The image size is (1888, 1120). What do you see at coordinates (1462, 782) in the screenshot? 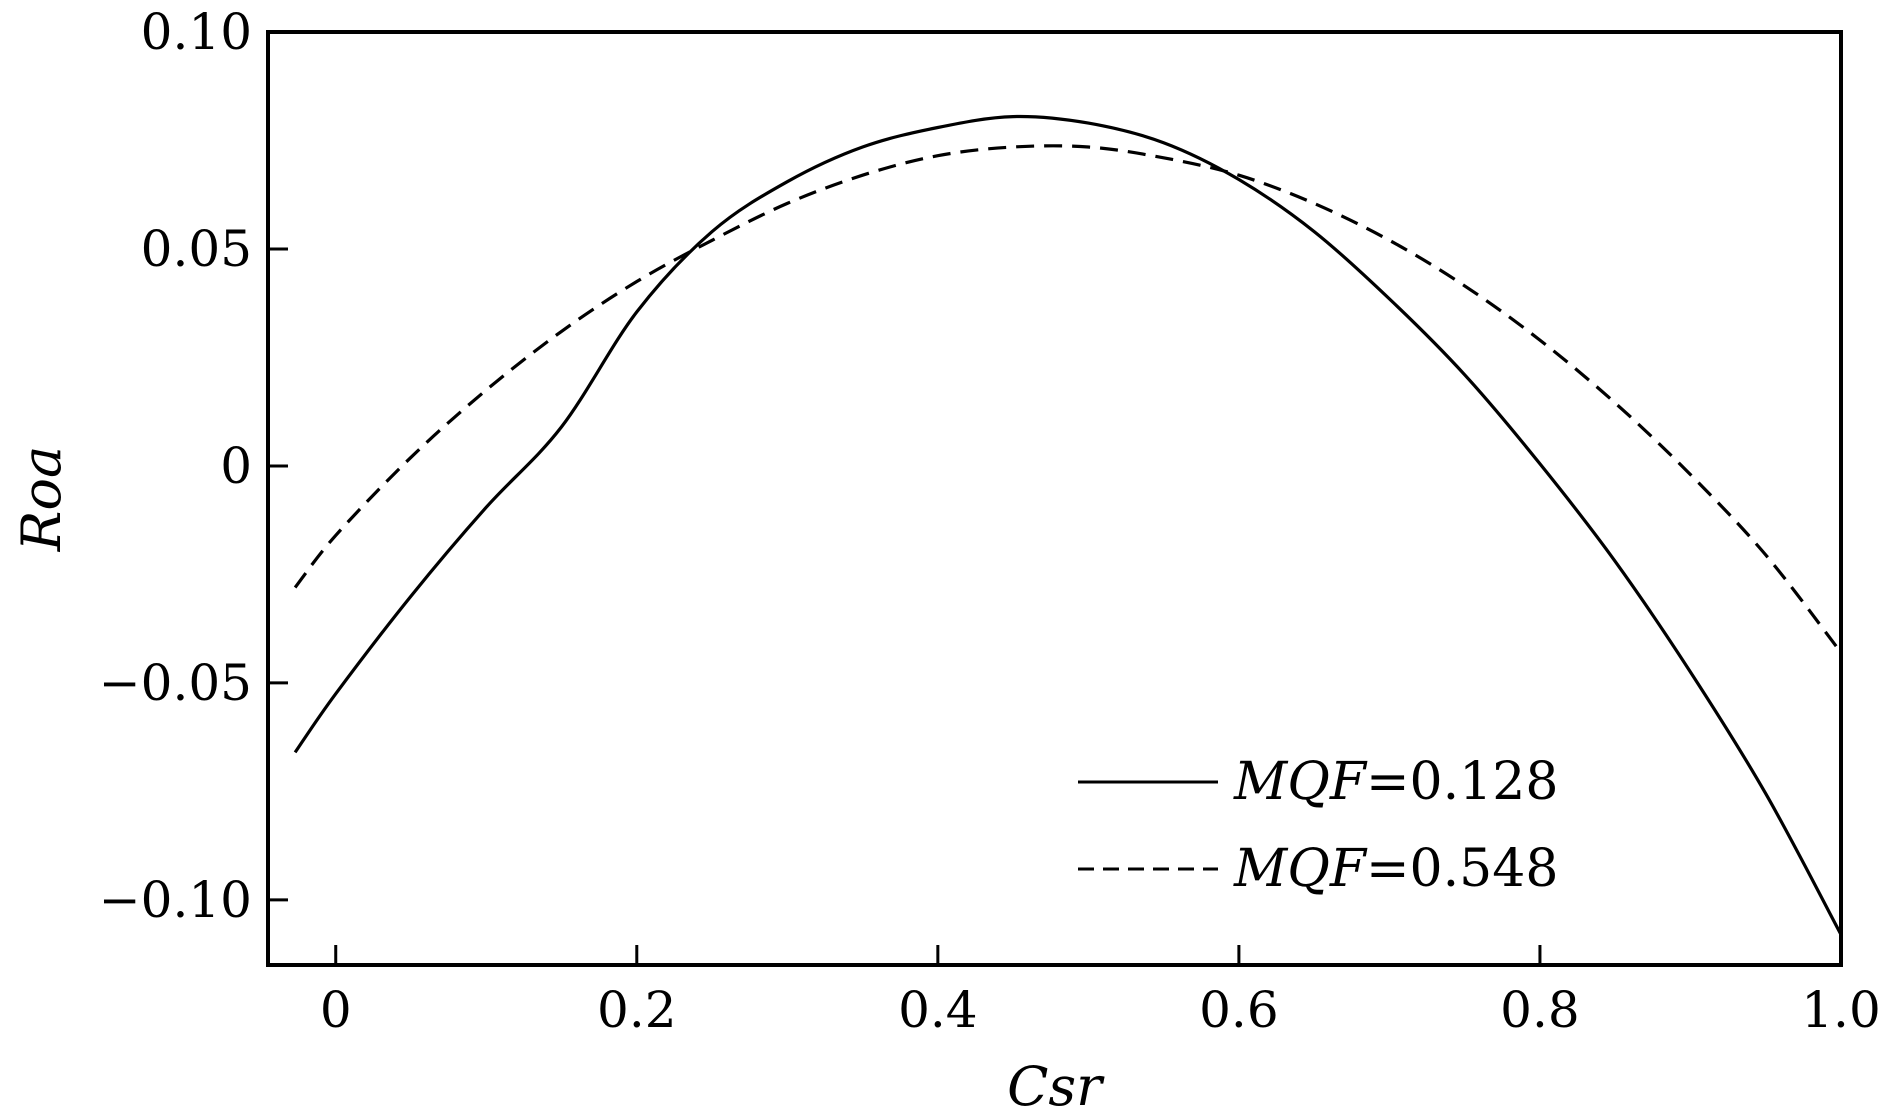
I see `legend-value-0: =0.128` at bounding box center [1462, 782].